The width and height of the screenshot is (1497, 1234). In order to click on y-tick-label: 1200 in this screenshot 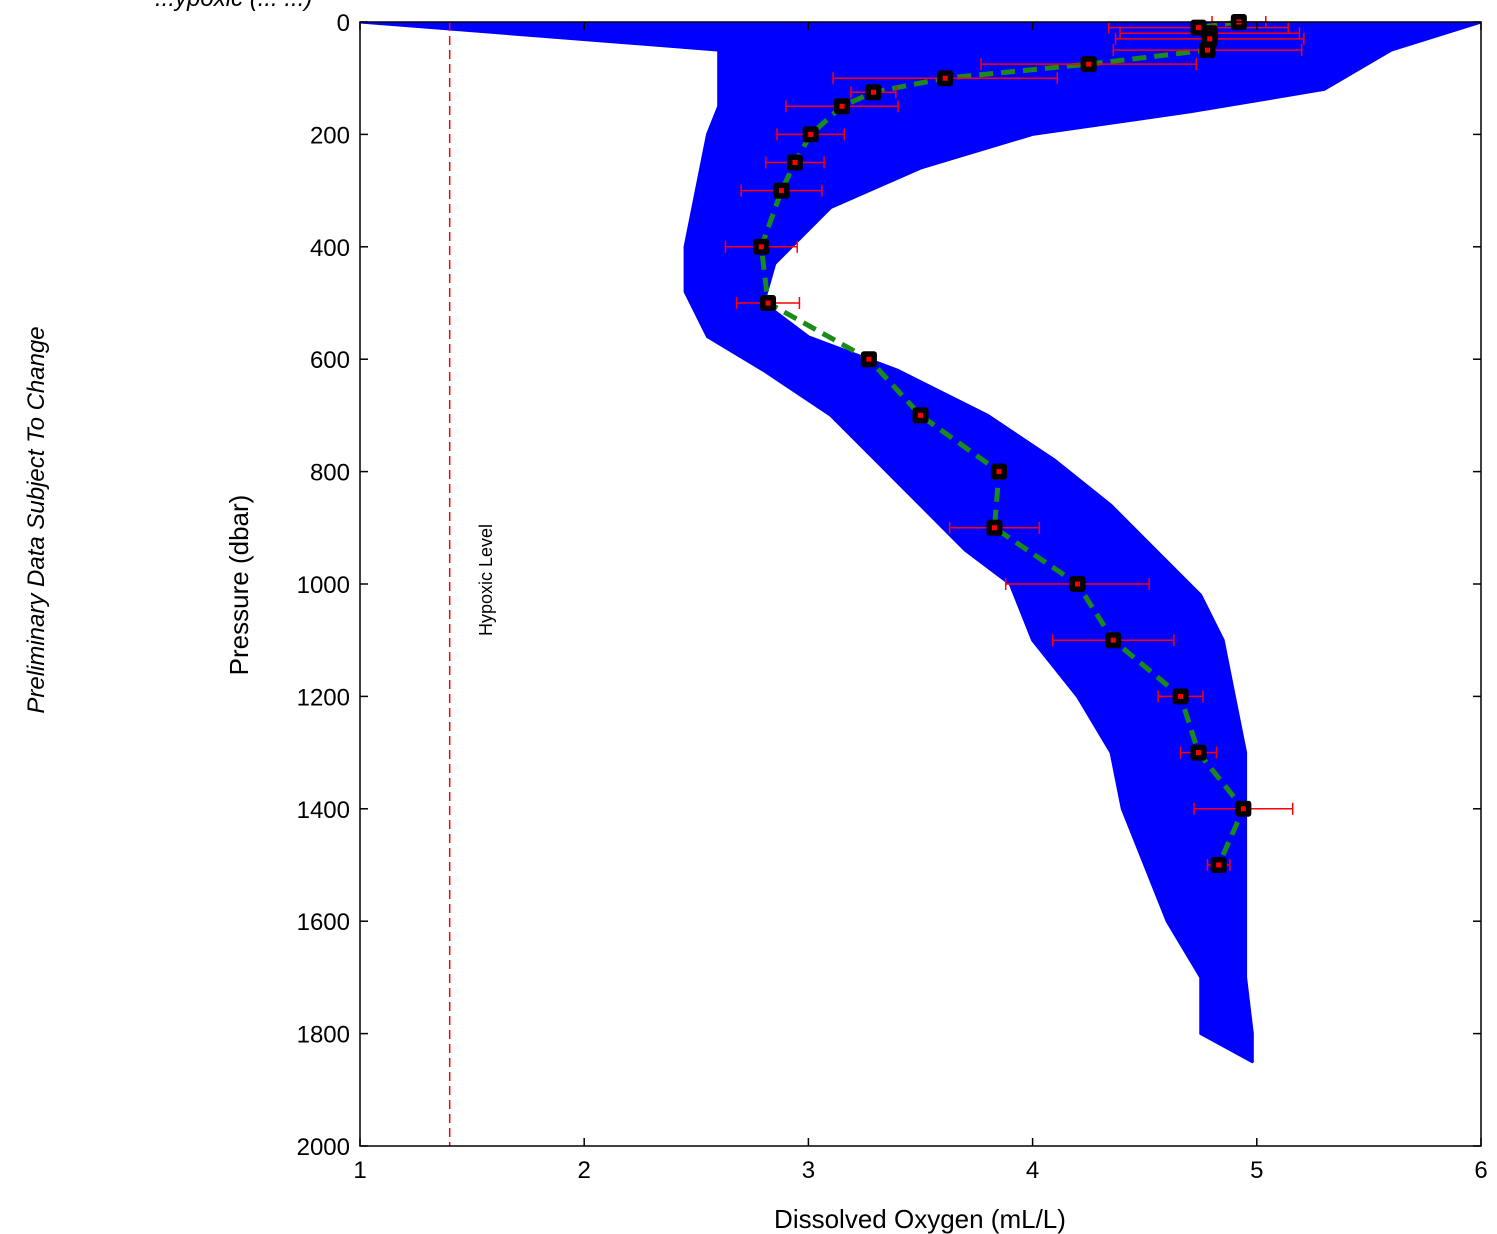, I will do `click(323, 697)`.